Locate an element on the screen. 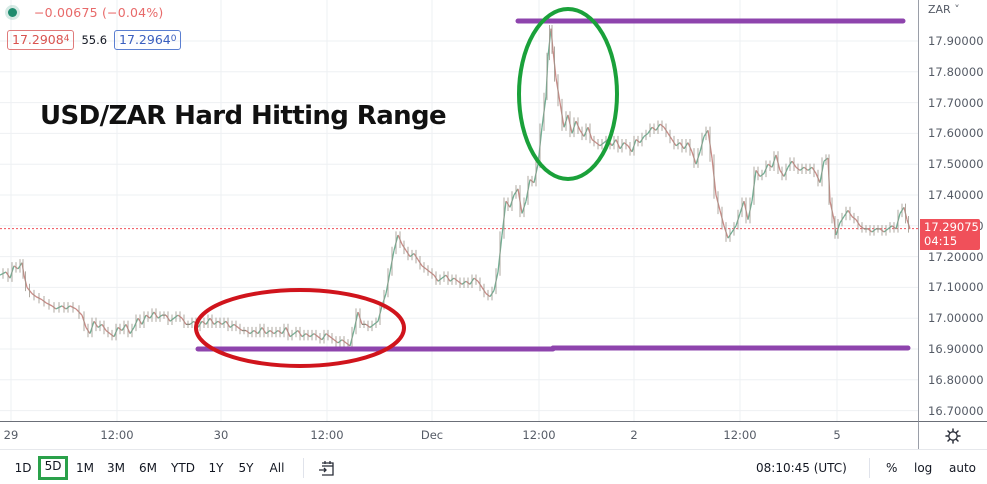  market-status-dot-icon is located at coordinates (12, 12).